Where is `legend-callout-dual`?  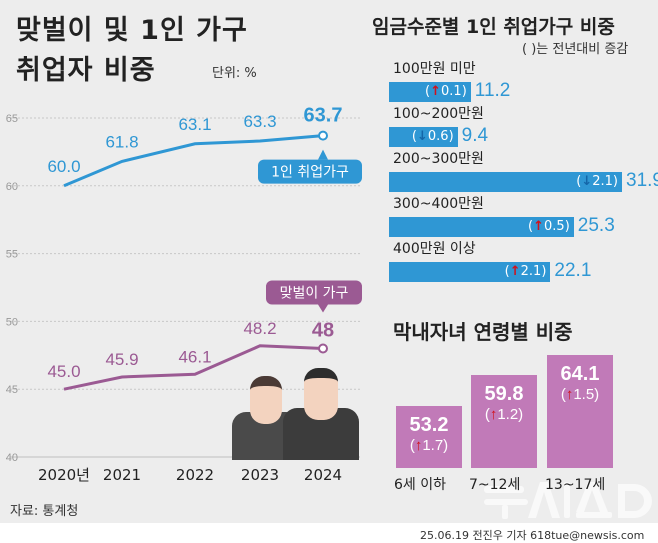
legend-callout-dual is located at coordinates (314, 292).